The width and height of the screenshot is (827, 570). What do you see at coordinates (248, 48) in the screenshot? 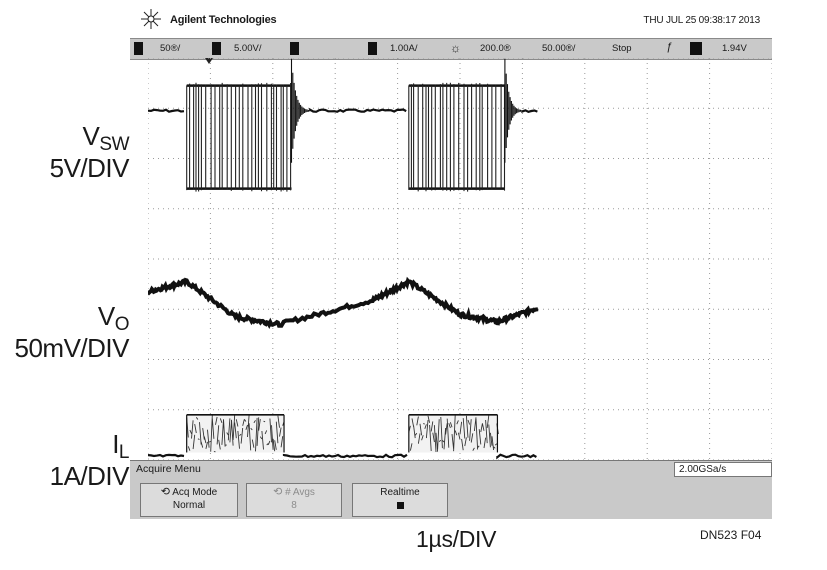
I see `ch2-scale: 5.00V/` at bounding box center [248, 48].